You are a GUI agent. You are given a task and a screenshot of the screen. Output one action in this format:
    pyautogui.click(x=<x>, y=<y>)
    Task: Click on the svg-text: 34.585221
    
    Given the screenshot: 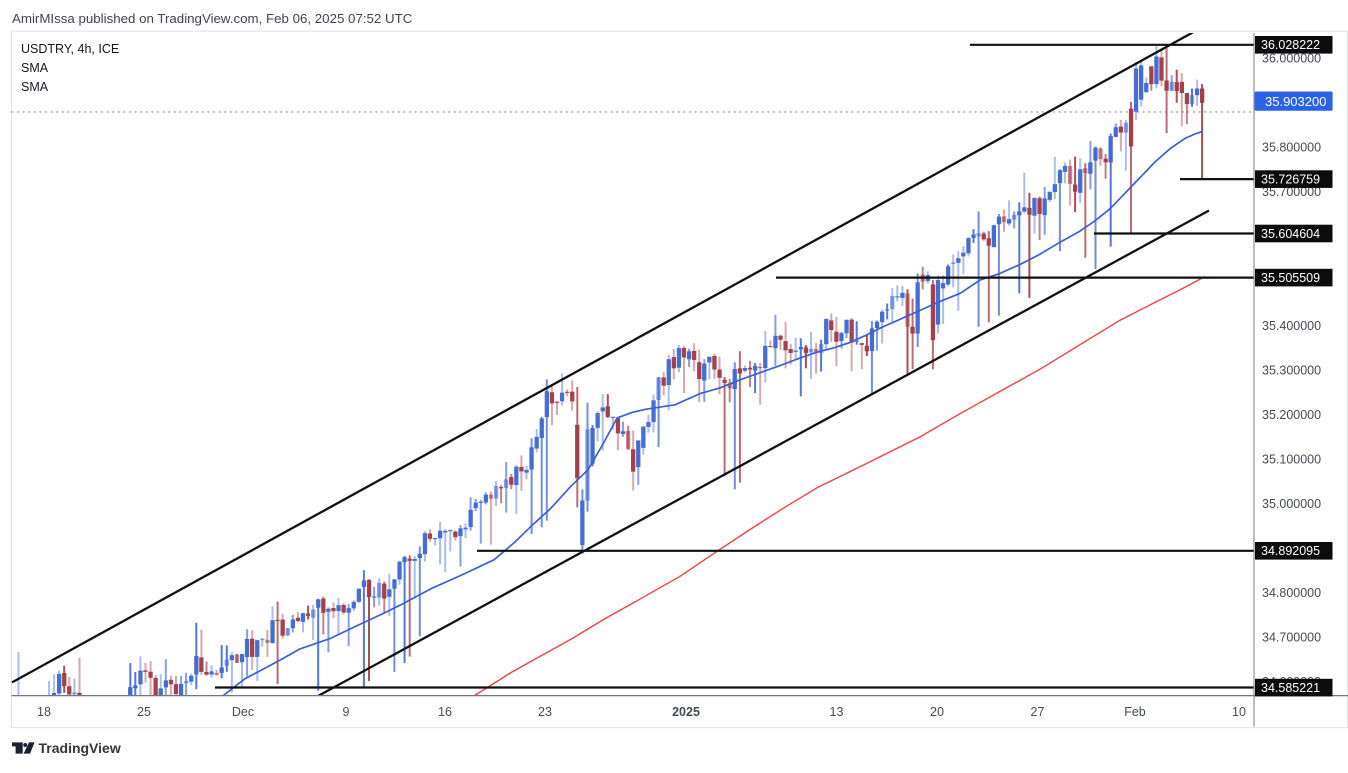 What is the action you would take?
    pyautogui.click(x=1290, y=688)
    